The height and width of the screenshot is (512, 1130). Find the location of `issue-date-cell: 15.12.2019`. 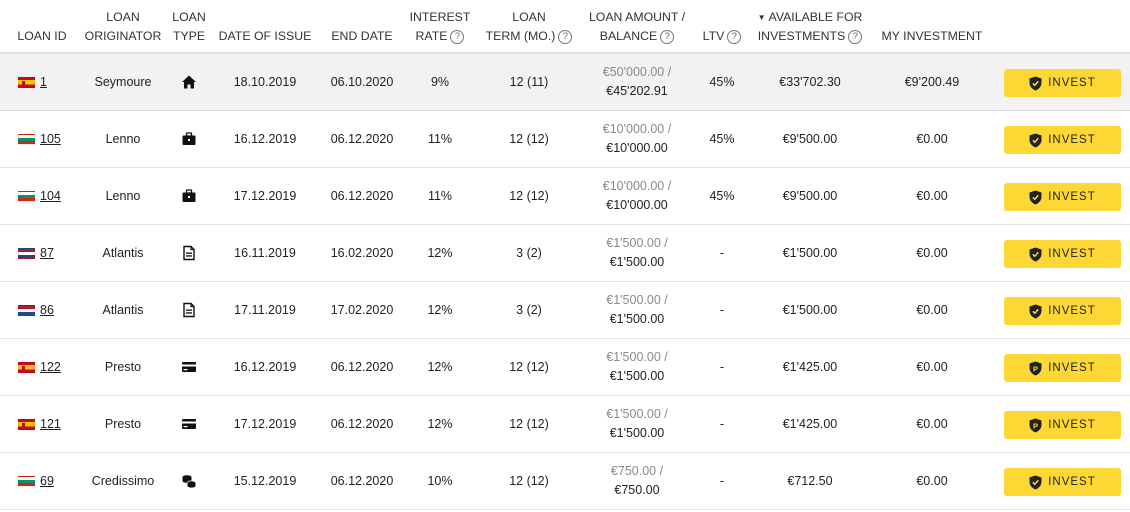

issue-date-cell: 15.12.2019 is located at coordinates (265, 481).